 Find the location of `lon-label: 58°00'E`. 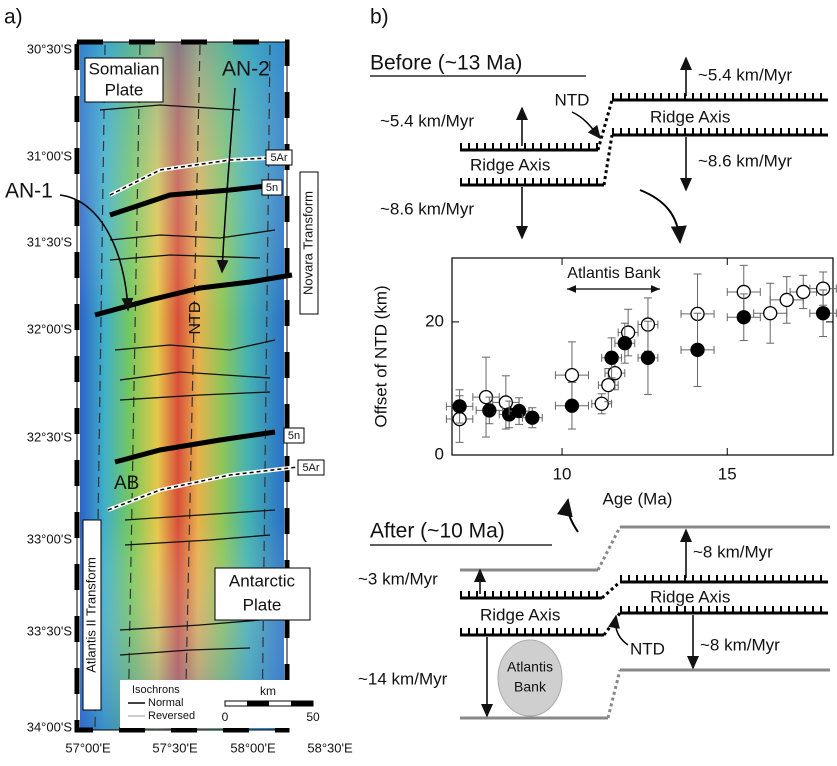

lon-label: 58°00'E is located at coordinates (253, 747).